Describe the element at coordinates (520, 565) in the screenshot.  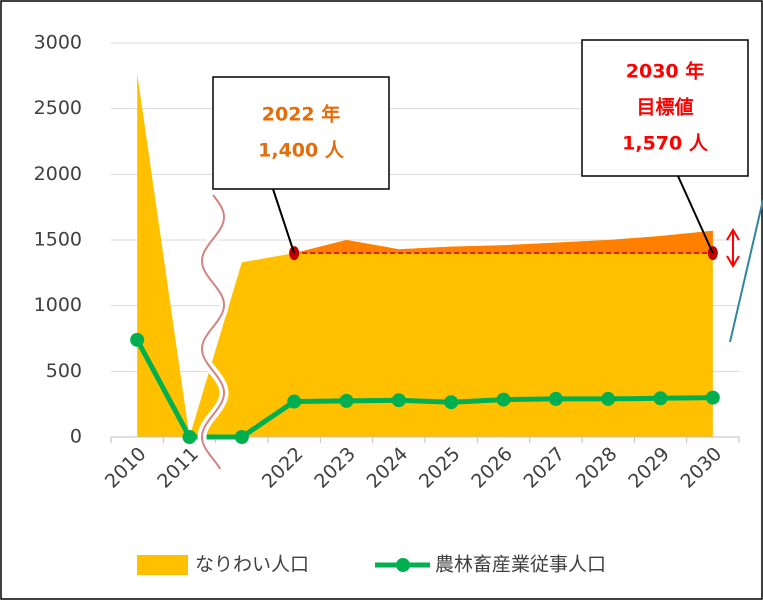
I see `legend-label: 農林畜産業従事人口` at that location.